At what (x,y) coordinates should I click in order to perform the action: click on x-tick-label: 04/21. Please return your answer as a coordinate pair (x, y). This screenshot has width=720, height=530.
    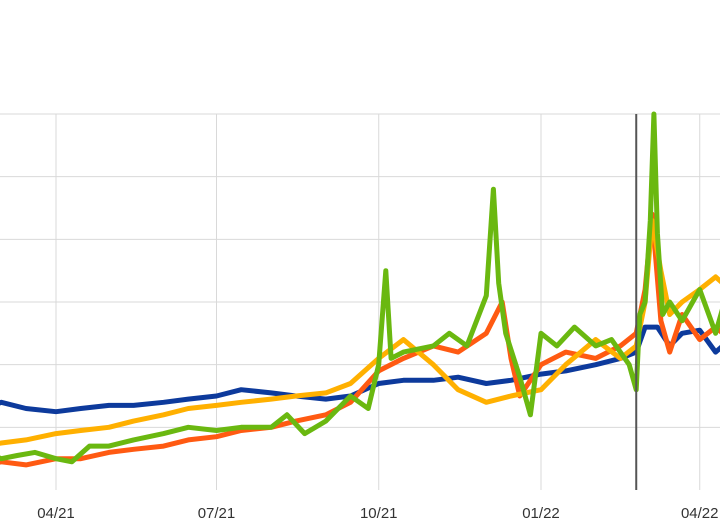
    Looking at the image, I should click on (56, 513).